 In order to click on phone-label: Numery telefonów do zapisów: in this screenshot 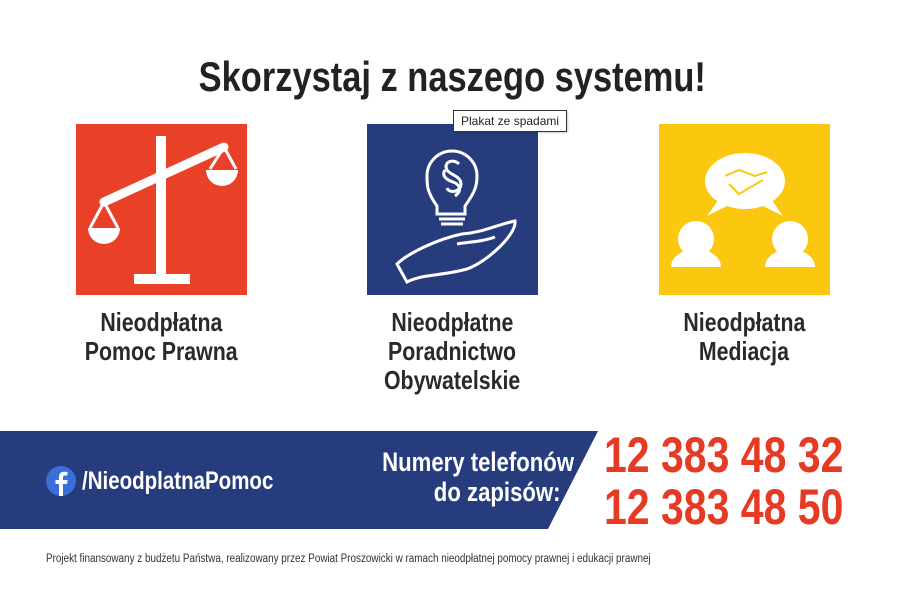, I will do `click(478, 477)`.